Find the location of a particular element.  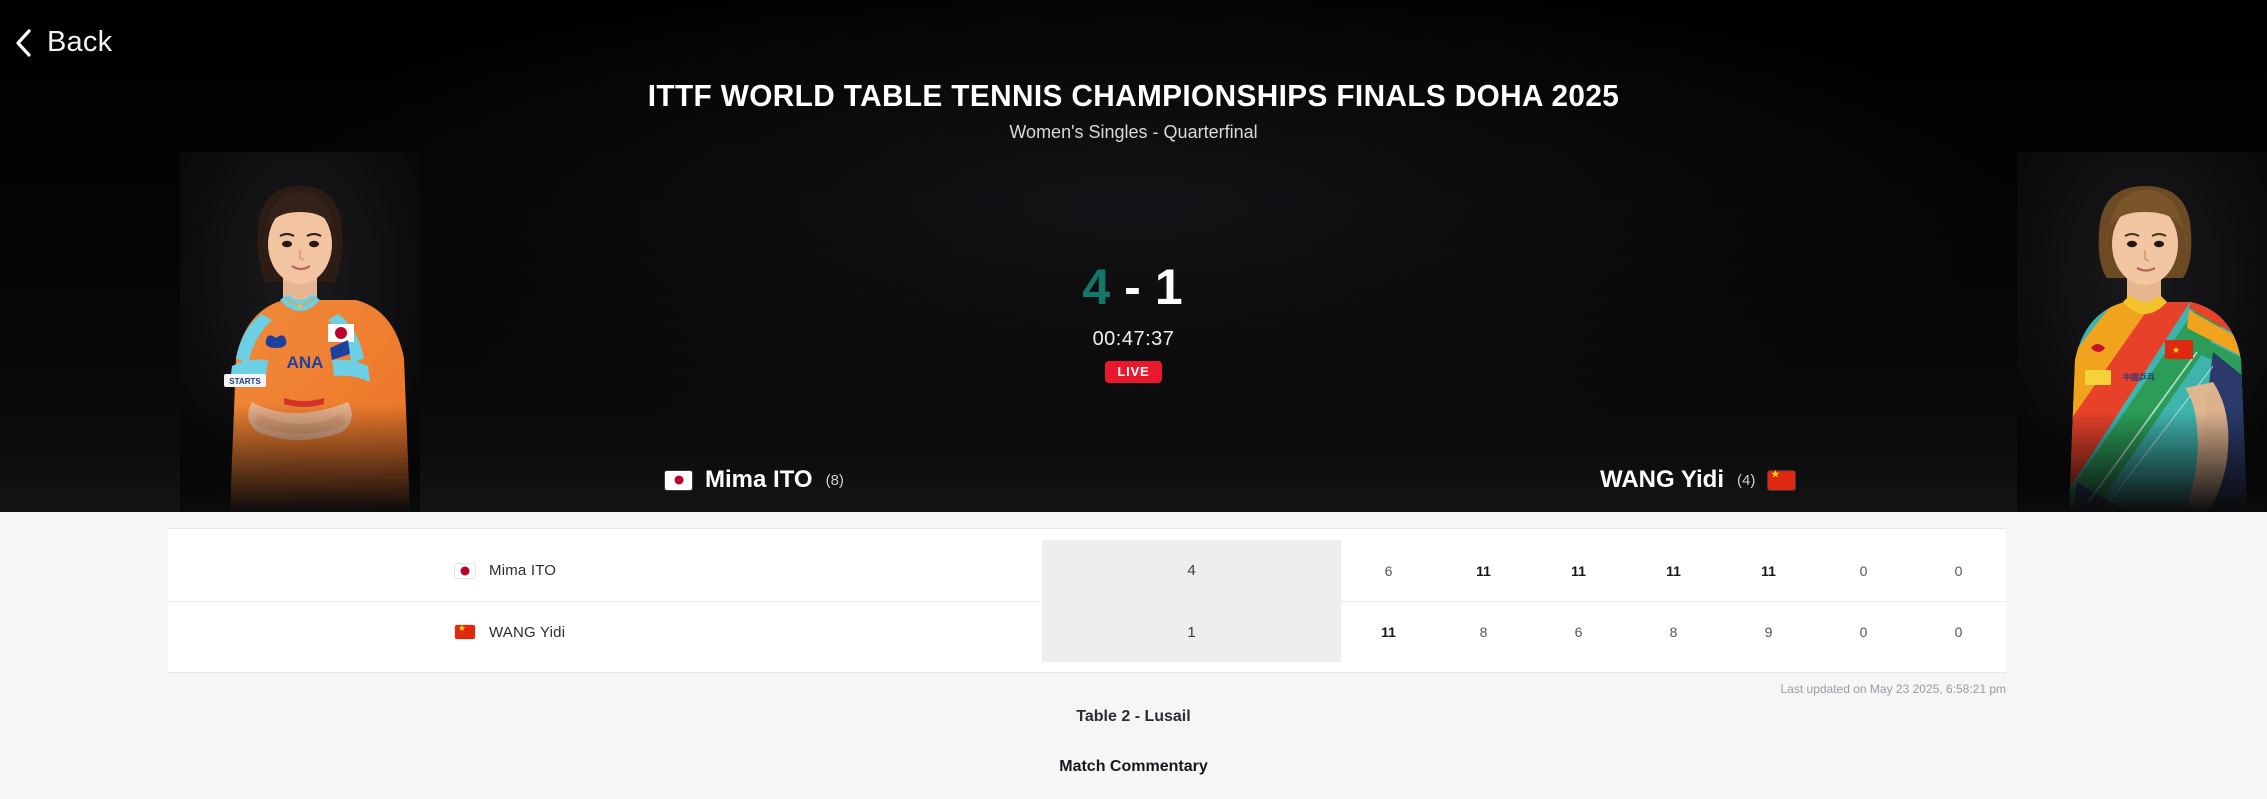

set-scores: 11 8 6 8 9 0 0 is located at coordinates (1673, 632).